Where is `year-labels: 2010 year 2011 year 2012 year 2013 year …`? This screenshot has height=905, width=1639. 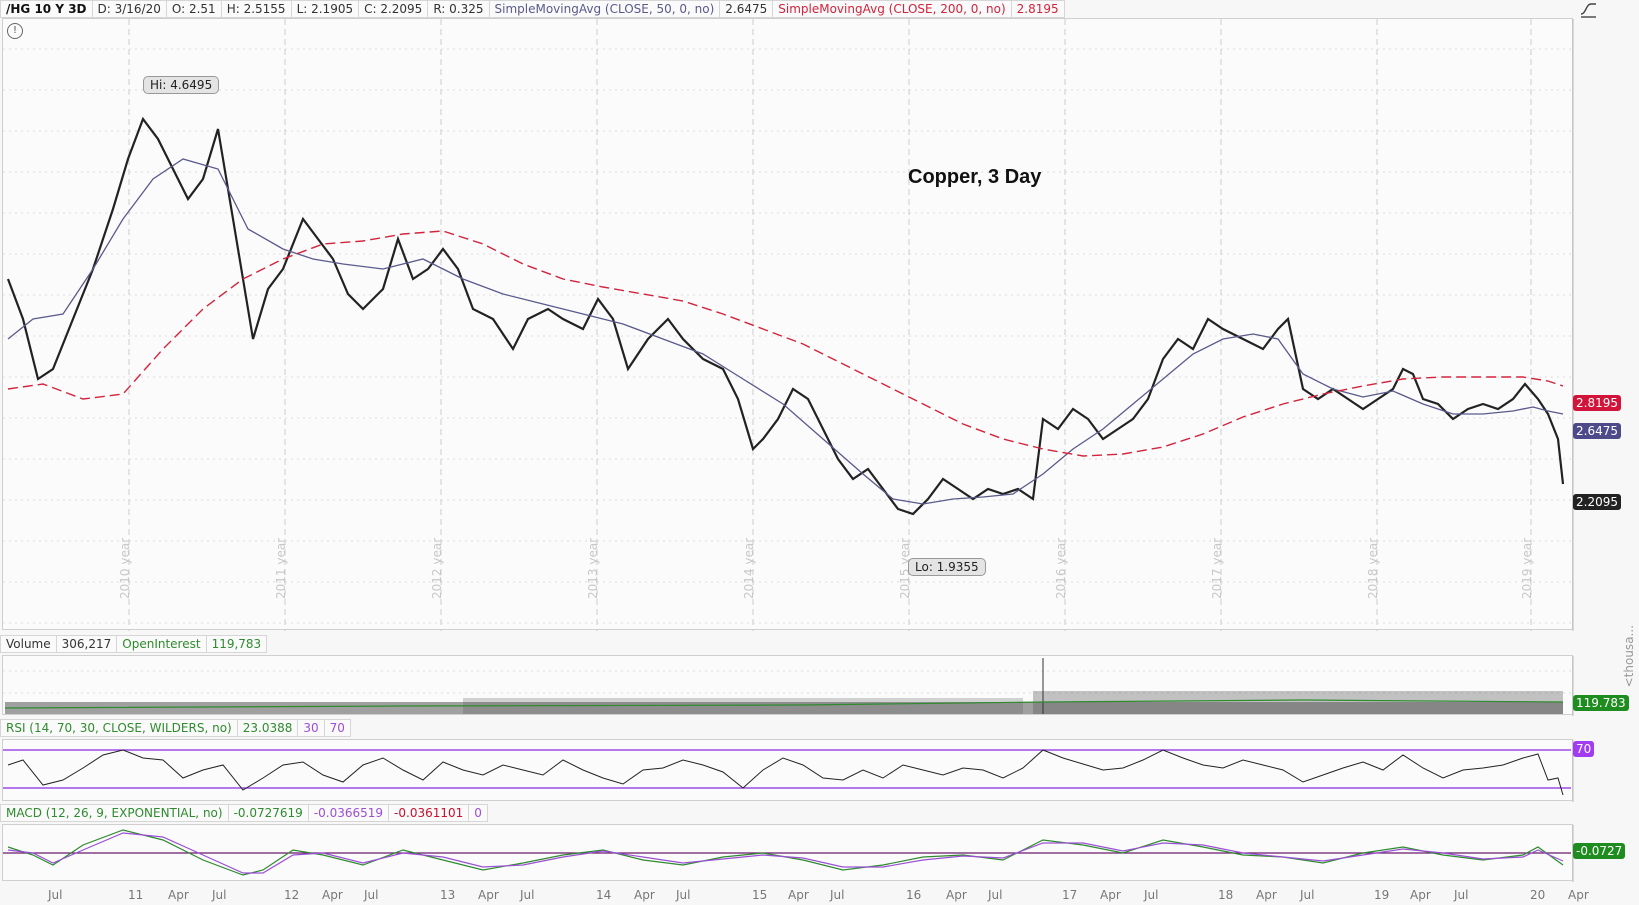
year-labels: 2010 year 2011 year 2012 year 2013 year … is located at coordinates (826, 568).